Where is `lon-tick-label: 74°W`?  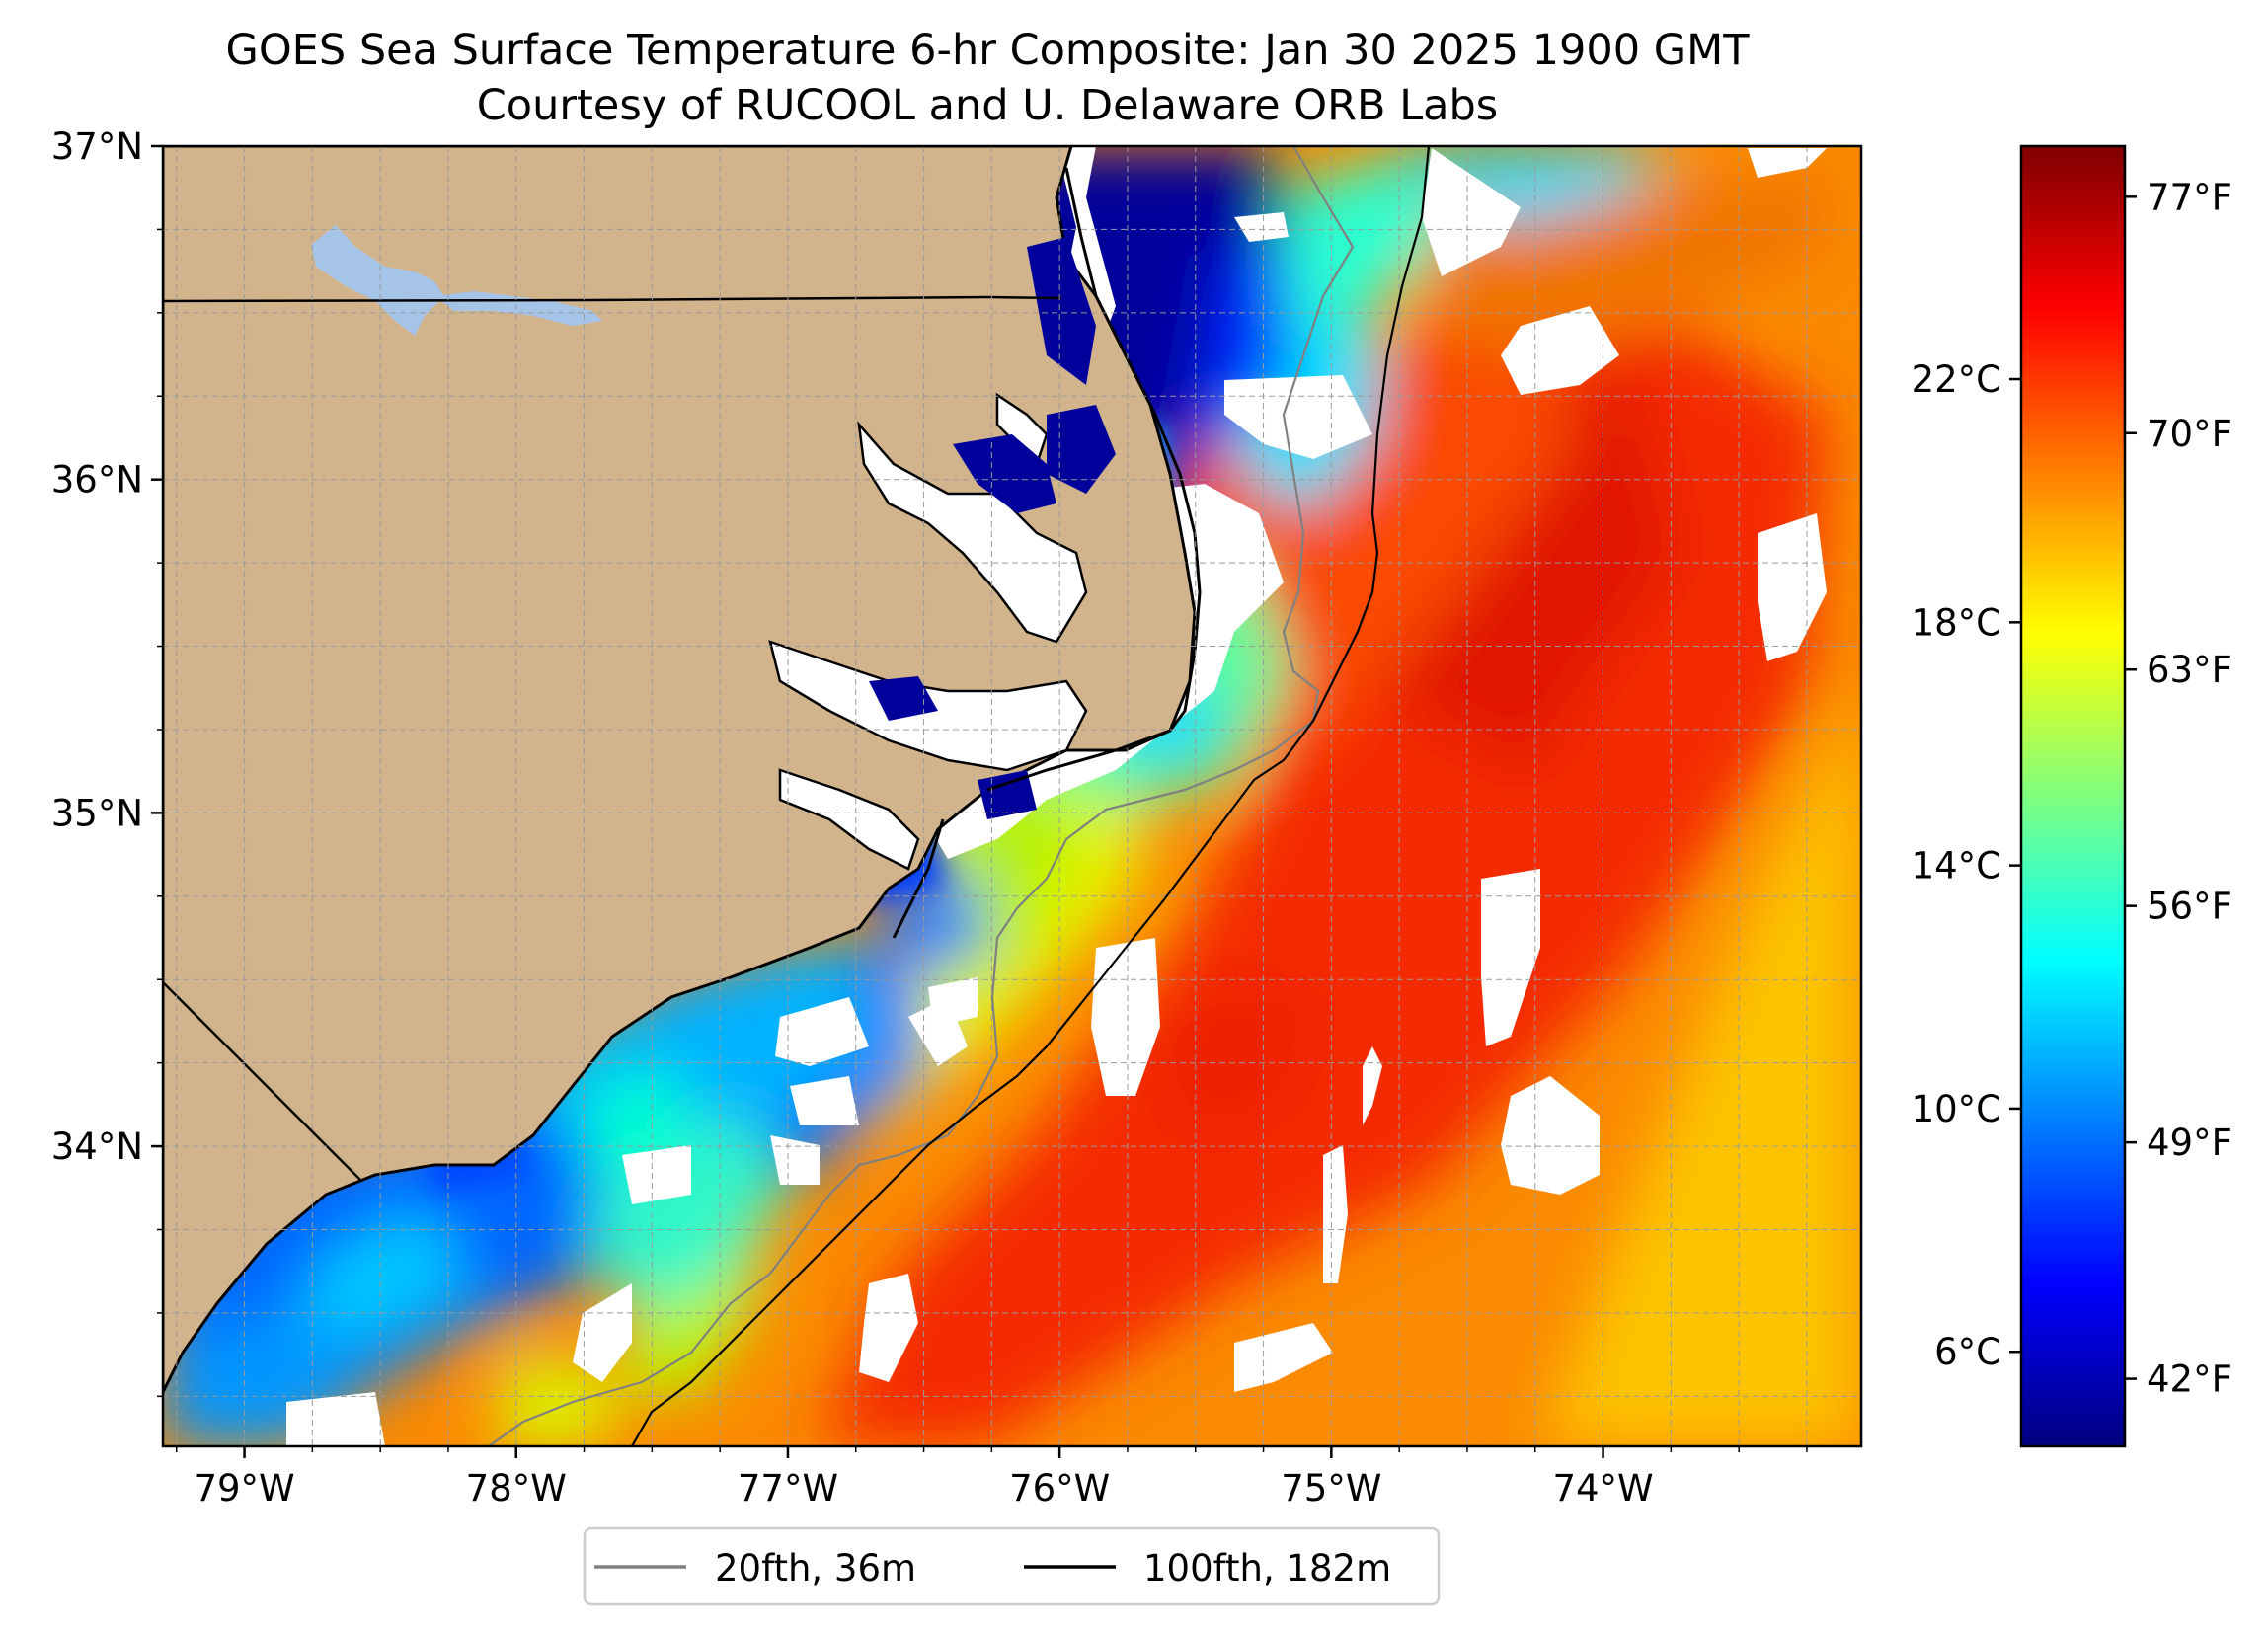 lon-tick-label: 74°W is located at coordinates (1602, 1488).